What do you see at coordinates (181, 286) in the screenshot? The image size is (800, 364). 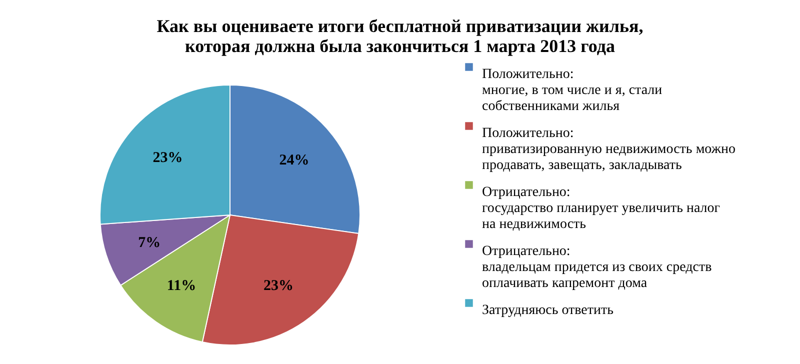 I see `data-label: 11%` at bounding box center [181, 286].